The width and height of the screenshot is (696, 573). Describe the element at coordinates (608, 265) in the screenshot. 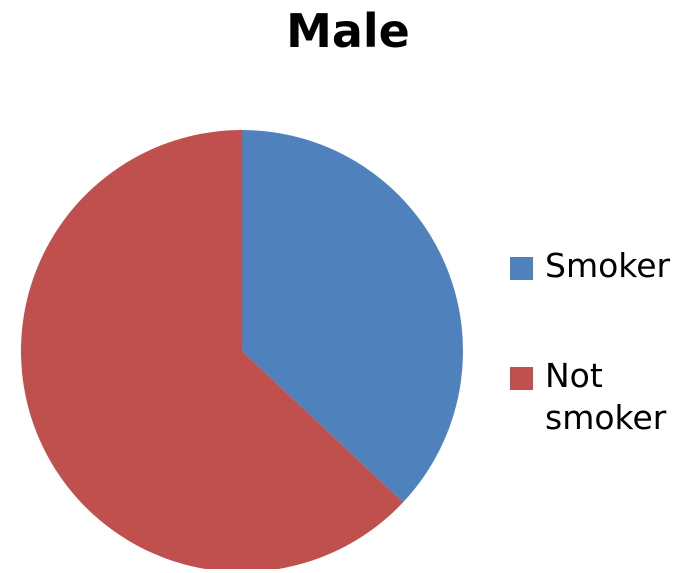

I see `legend-label-smoker: Smoker` at that location.